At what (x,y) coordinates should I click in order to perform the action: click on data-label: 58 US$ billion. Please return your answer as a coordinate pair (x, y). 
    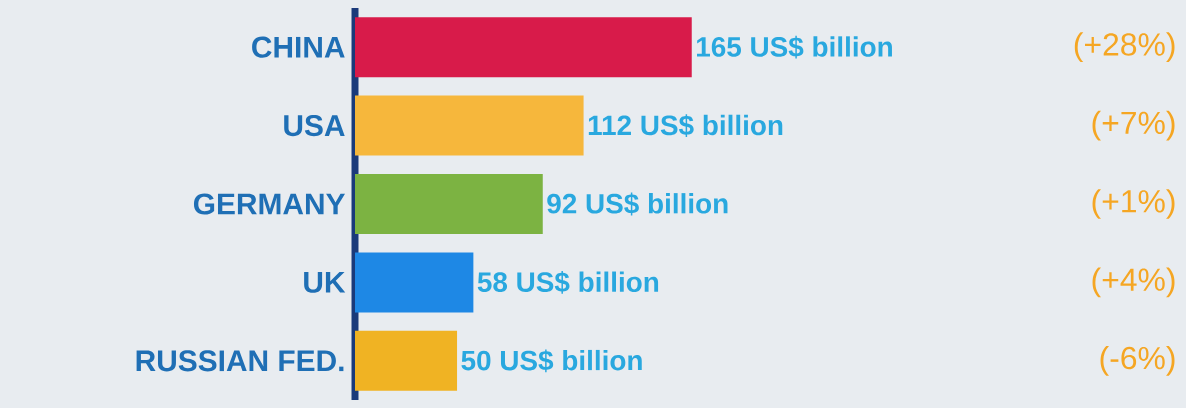
    Looking at the image, I should click on (568, 282).